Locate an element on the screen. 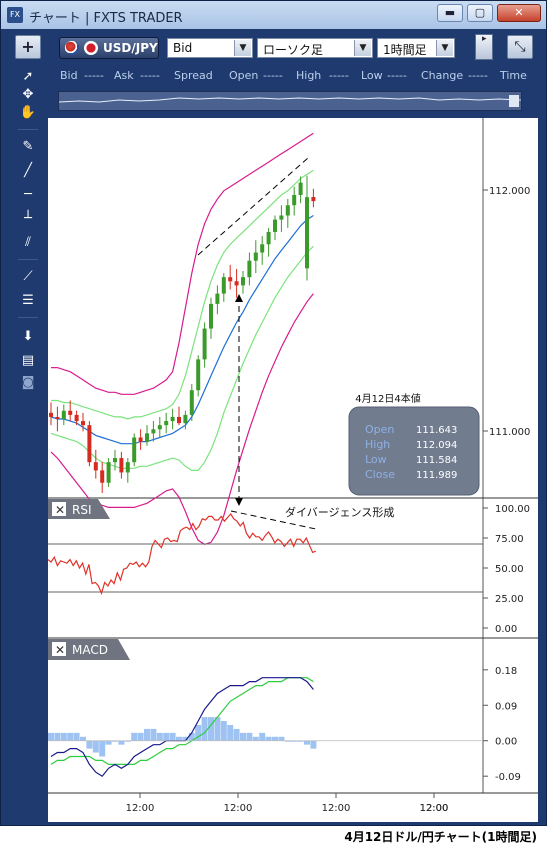 The width and height of the screenshot is (547, 846). chart-toolbar: + USD/JPY Bid ▼ ローソク足 ▼ 1時間足 ▼ ▸ ⤡ is located at coordinates (273, 47).